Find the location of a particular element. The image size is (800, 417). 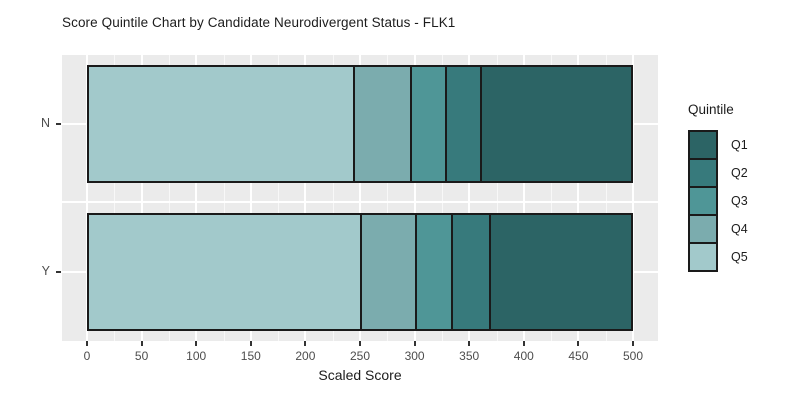

legend-item-Q2: Q2 is located at coordinates (718, 173).